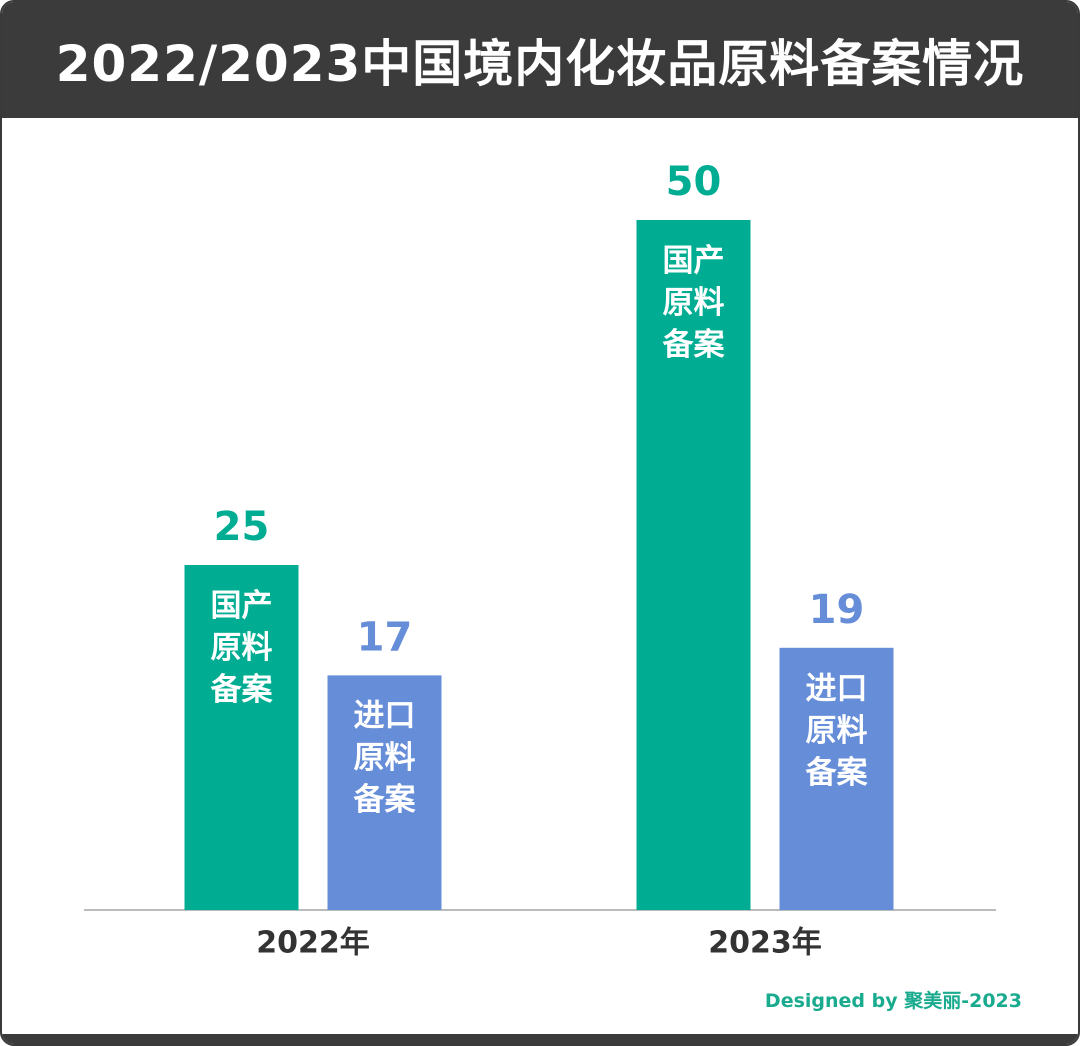  What do you see at coordinates (242, 527) in the screenshot?
I see `value-label: 25` at bounding box center [242, 527].